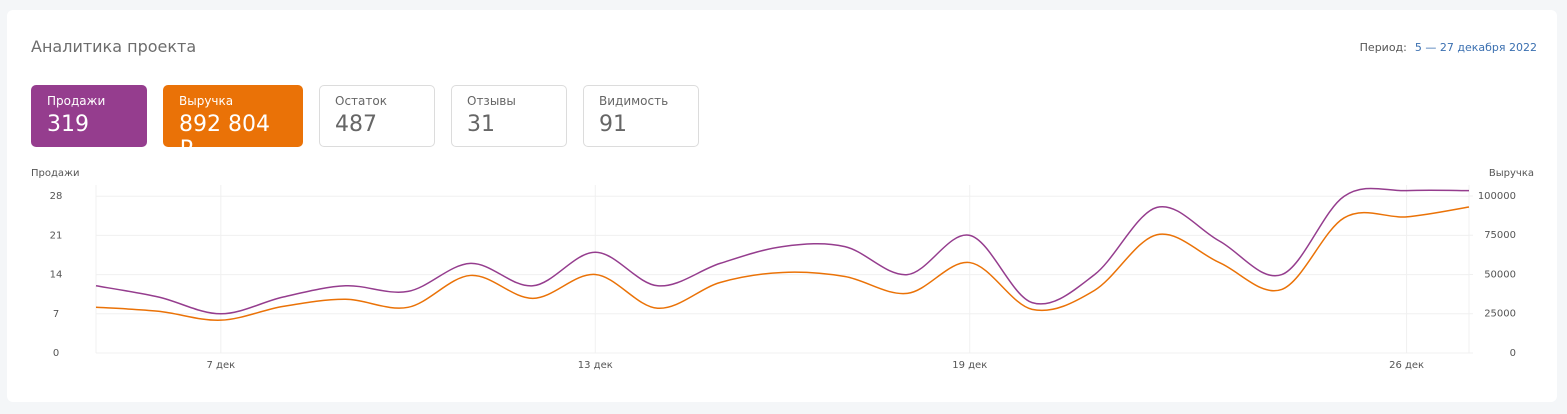 Image resolution: width=1567 pixels, height=414 pixels. What do you see at coordinates (56, 314) in the screenshot?
I see `y-tick-label: 7` at bounding box center [56, 314].